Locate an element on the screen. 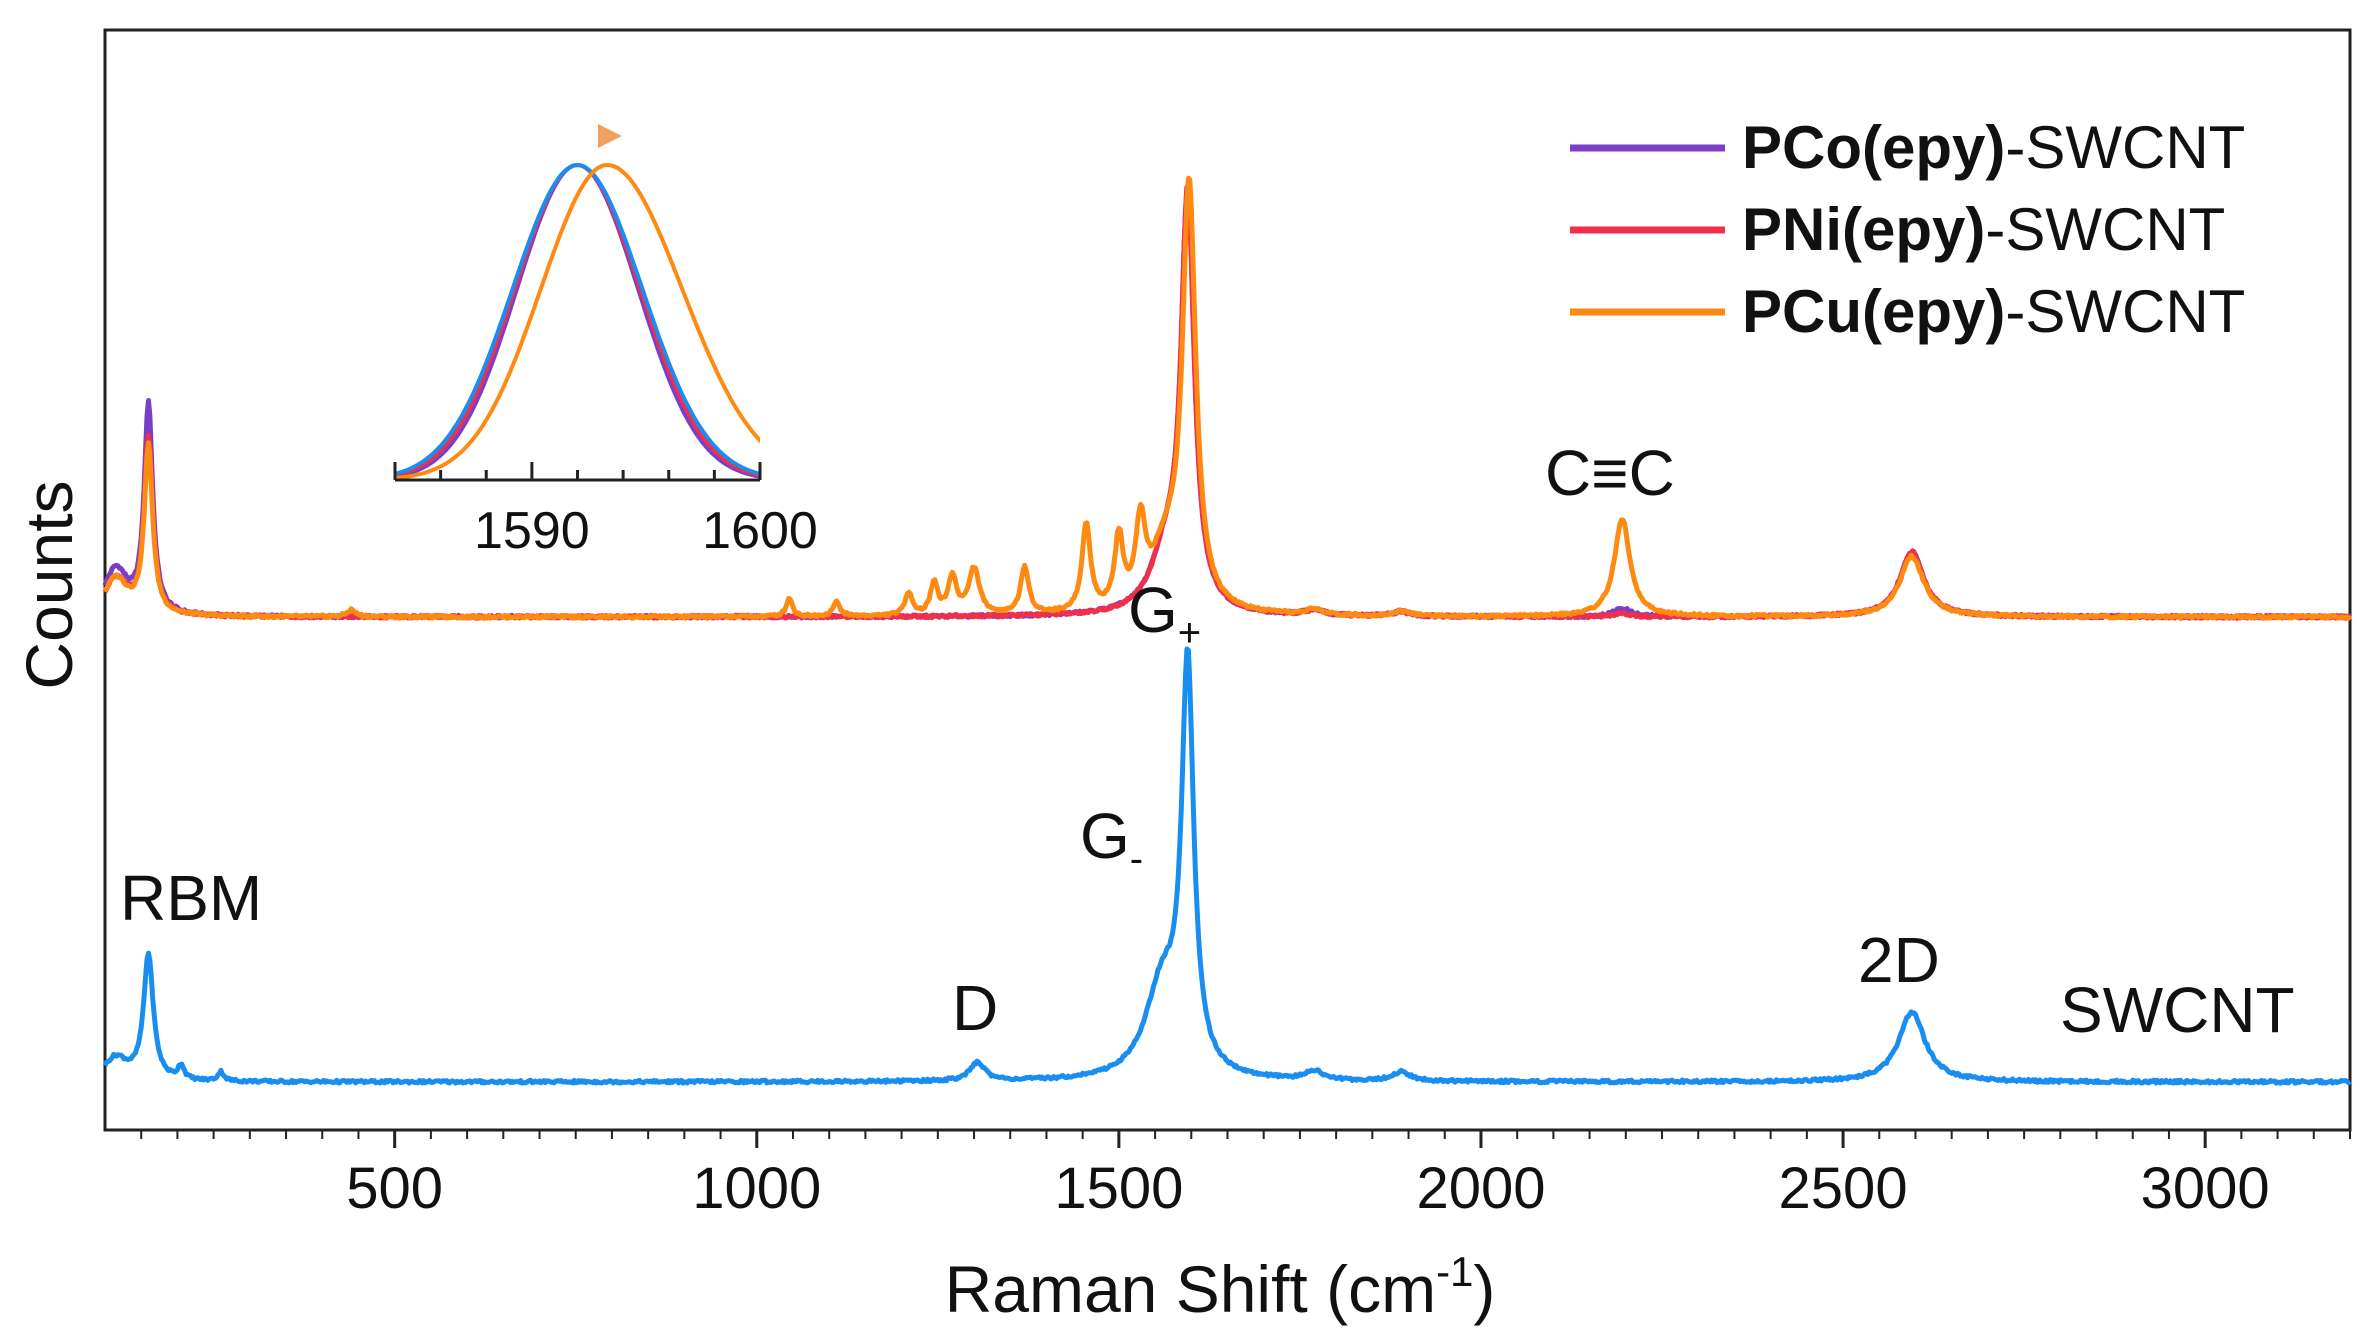  x-axis-title-close: ) is located at coordinates (1484, 1289).